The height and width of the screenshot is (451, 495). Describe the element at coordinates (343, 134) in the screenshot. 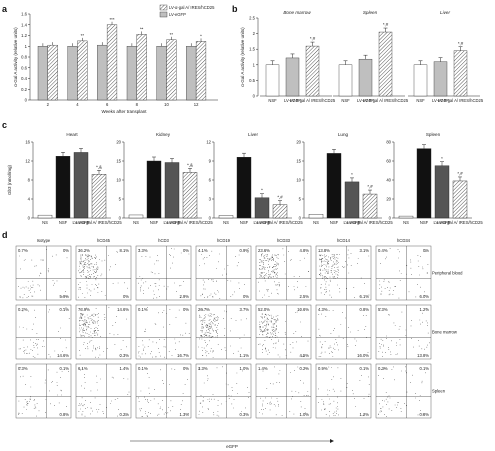

I see `group-title: Lung` at that location.